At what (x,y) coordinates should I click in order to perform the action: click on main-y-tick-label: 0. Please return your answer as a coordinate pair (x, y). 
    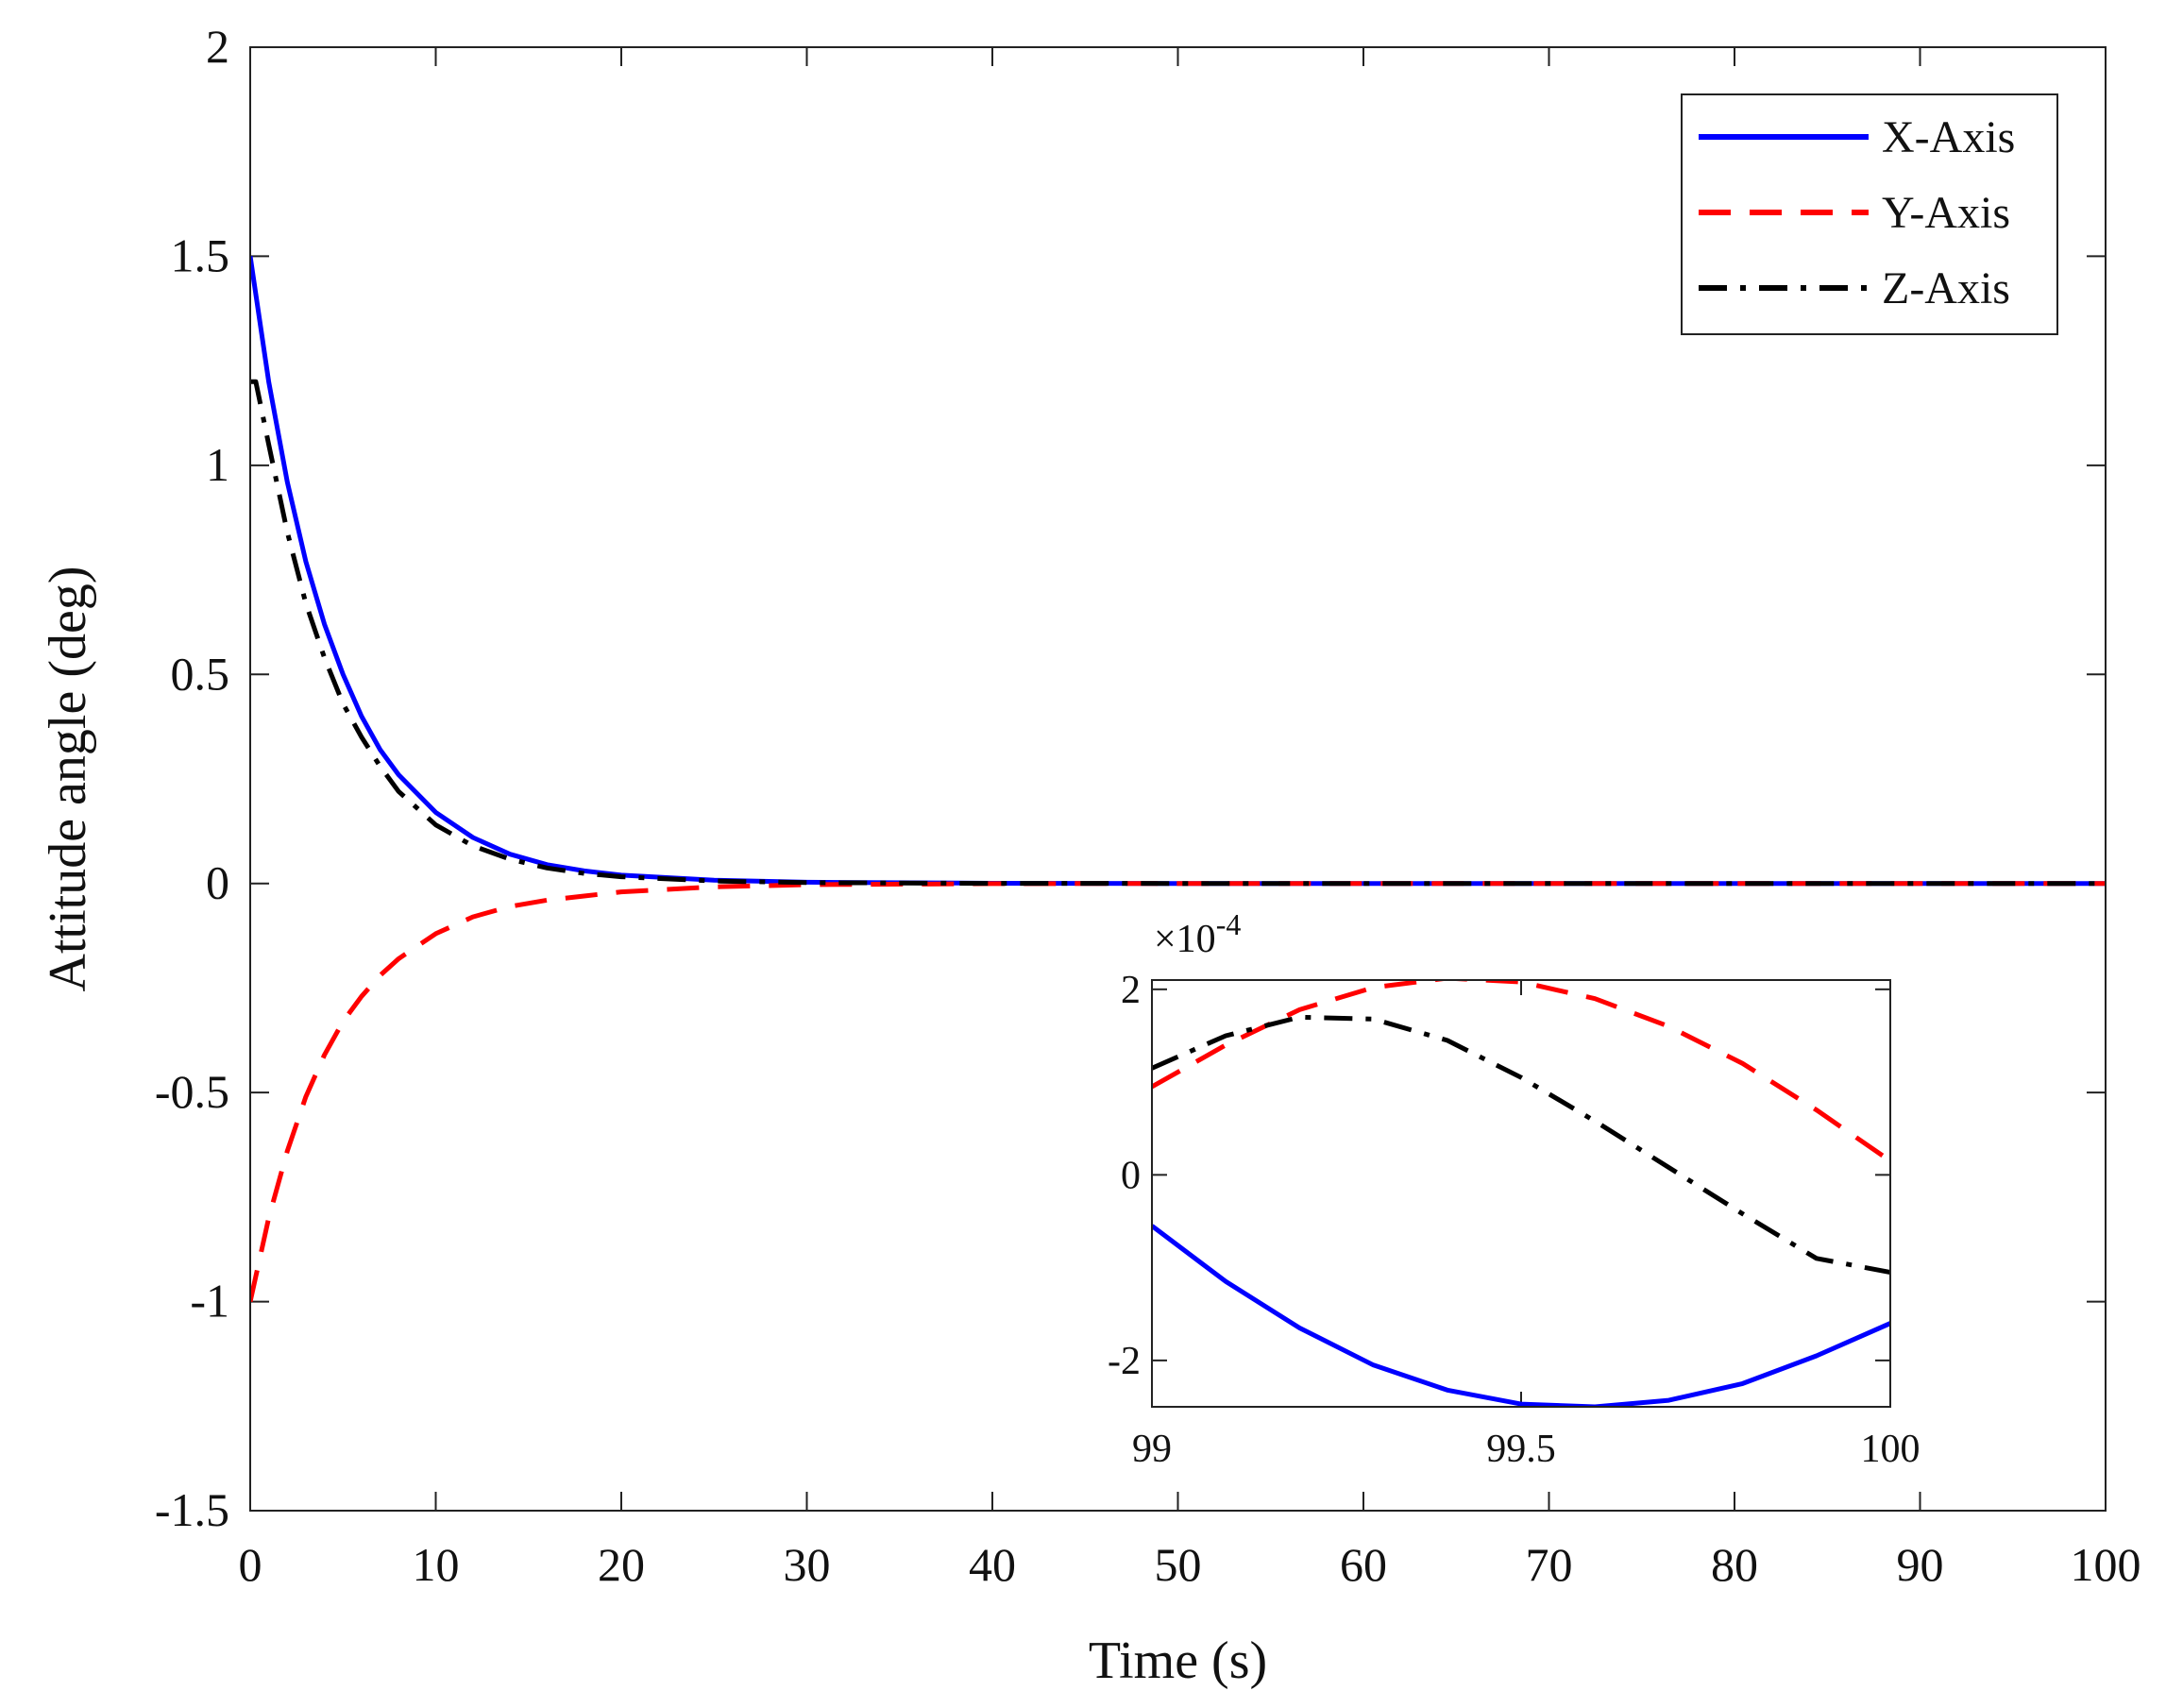
    Looking at the image, I should click on (218, 882).